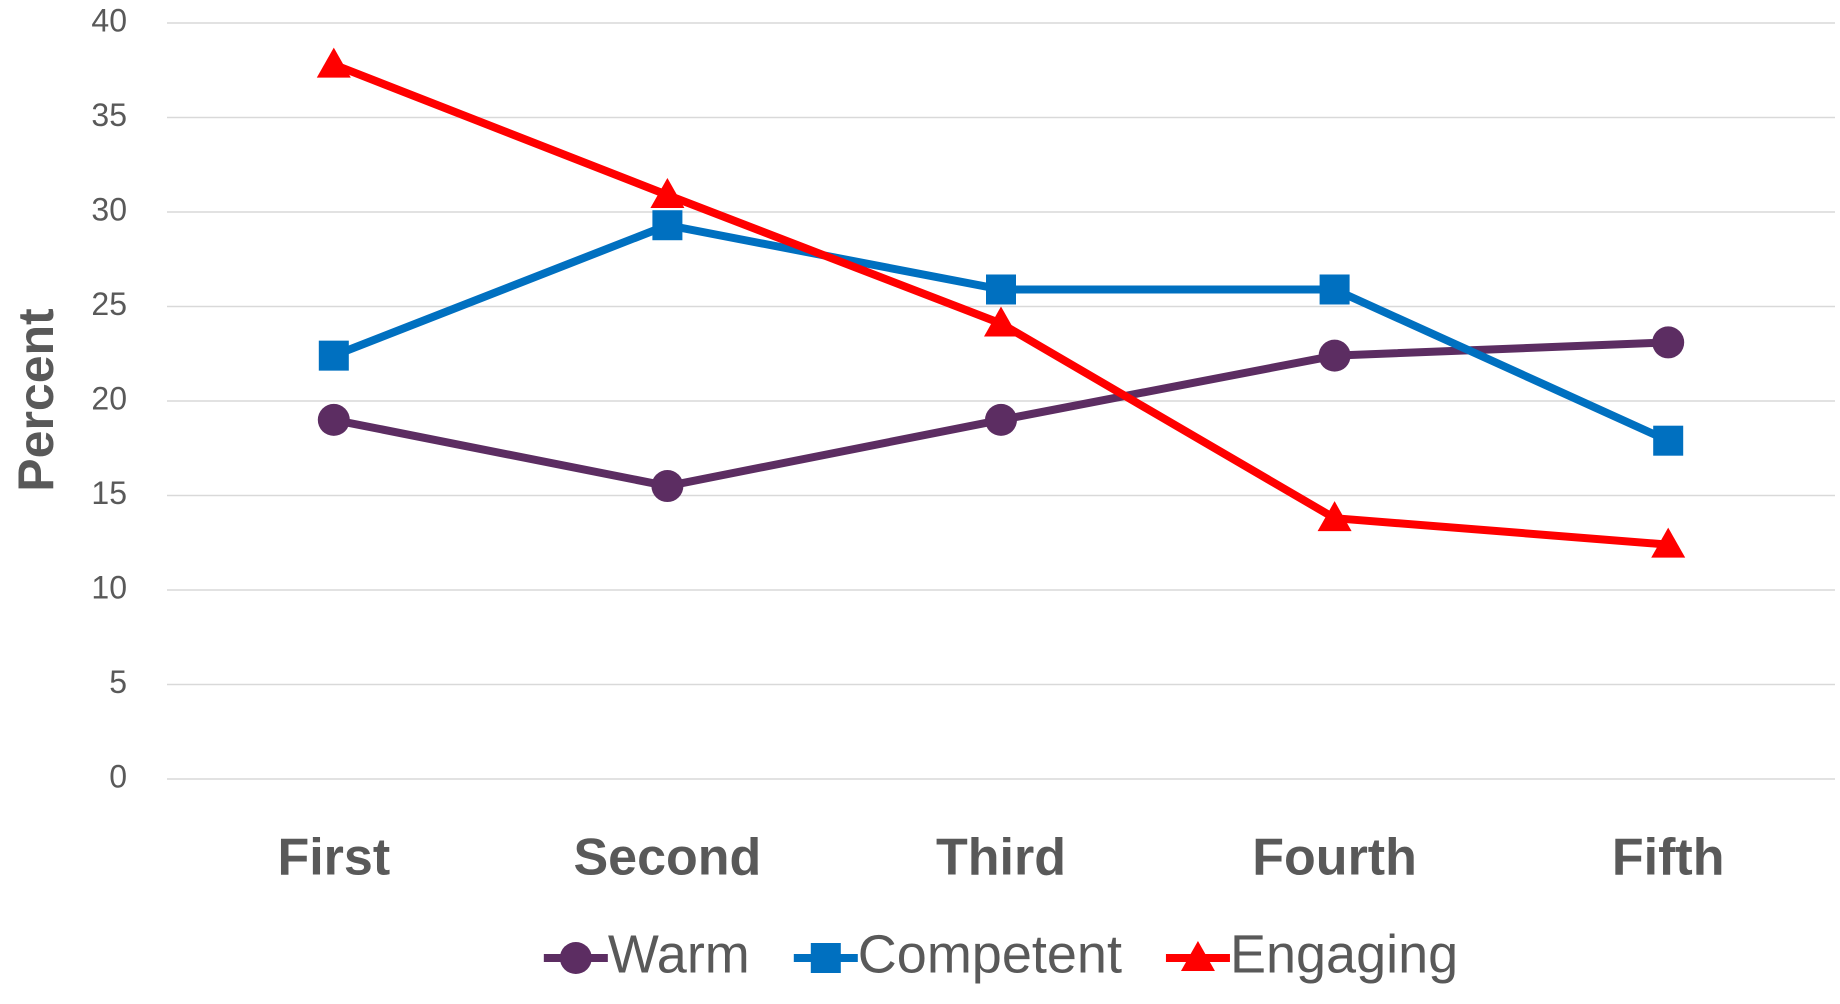 Image resolution: width=1840 pixels, height=1004 pixels. I want to click on legend-label: Warm, so click(679, 954).